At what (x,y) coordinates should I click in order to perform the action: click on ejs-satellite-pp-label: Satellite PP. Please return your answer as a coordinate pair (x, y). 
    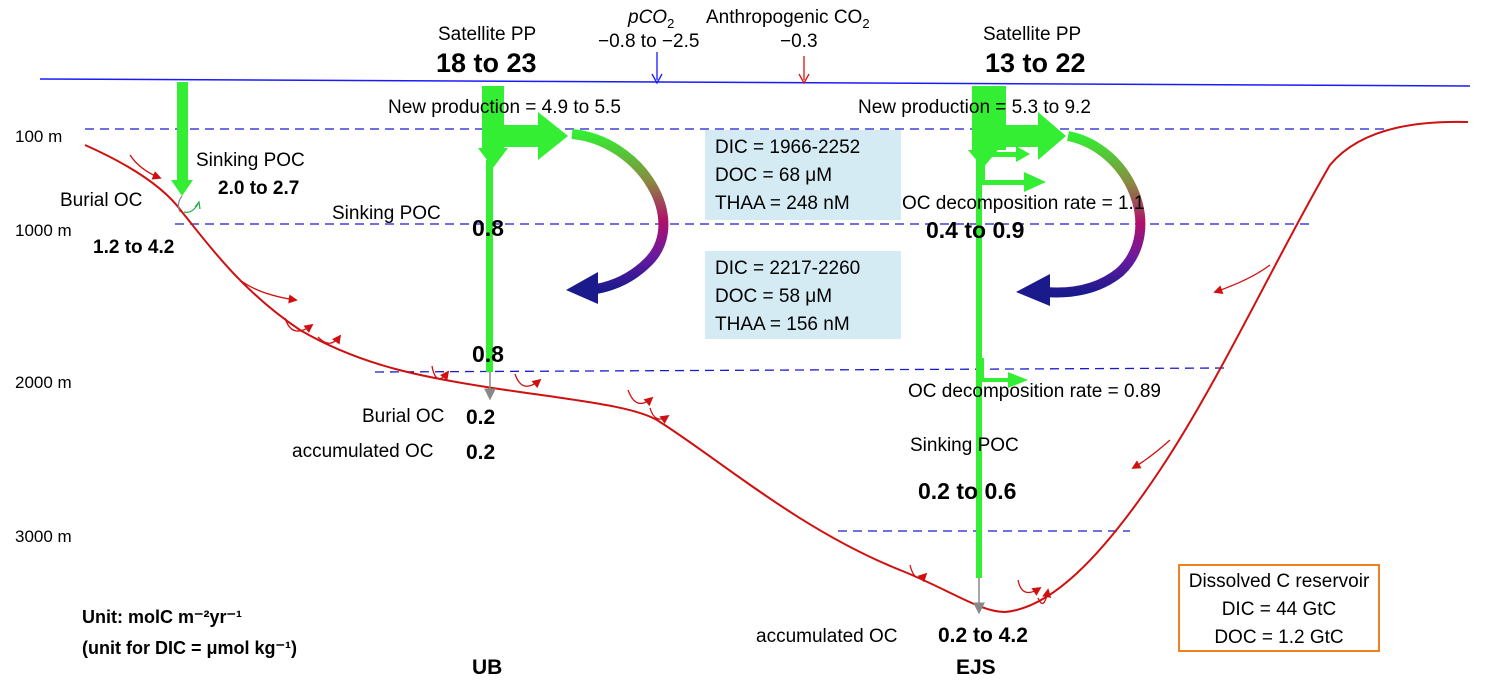
    Looking at the image, I should click on (1032, 34).